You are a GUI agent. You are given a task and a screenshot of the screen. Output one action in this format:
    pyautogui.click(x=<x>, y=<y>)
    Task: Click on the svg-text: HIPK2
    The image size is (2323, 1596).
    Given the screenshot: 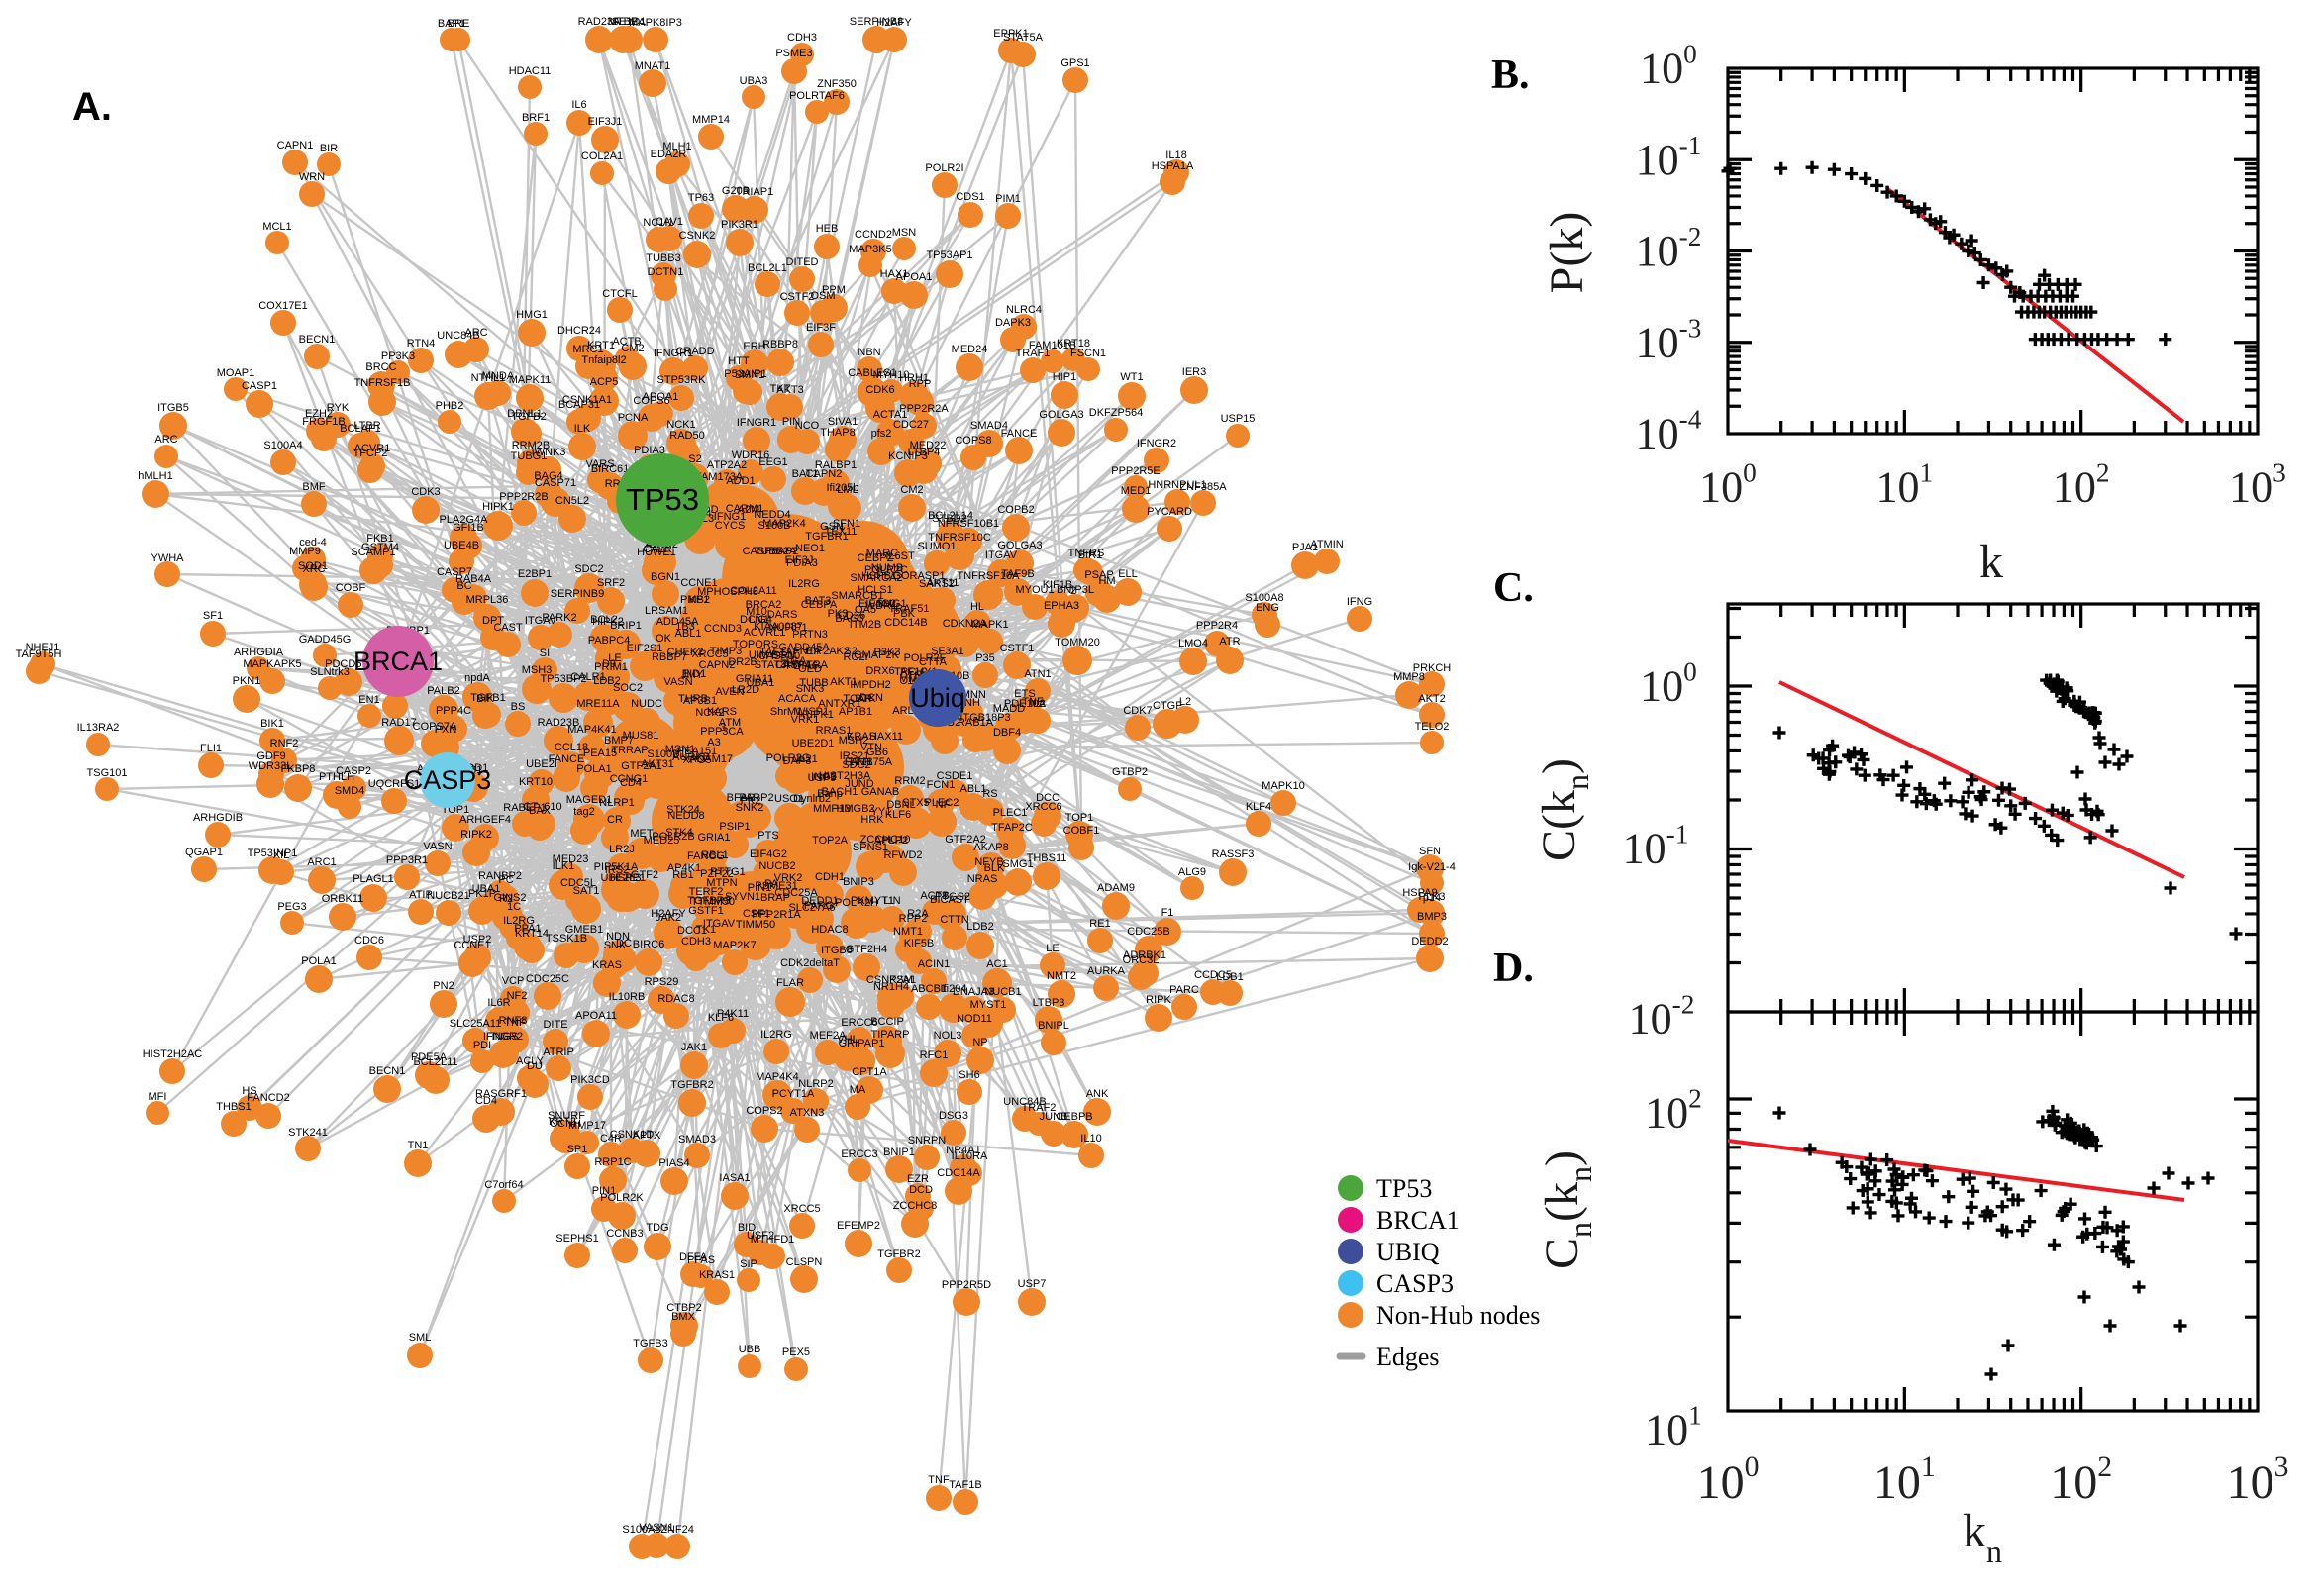 What is the action you would take?
    pyautogui.click(x=608, y=622)
    